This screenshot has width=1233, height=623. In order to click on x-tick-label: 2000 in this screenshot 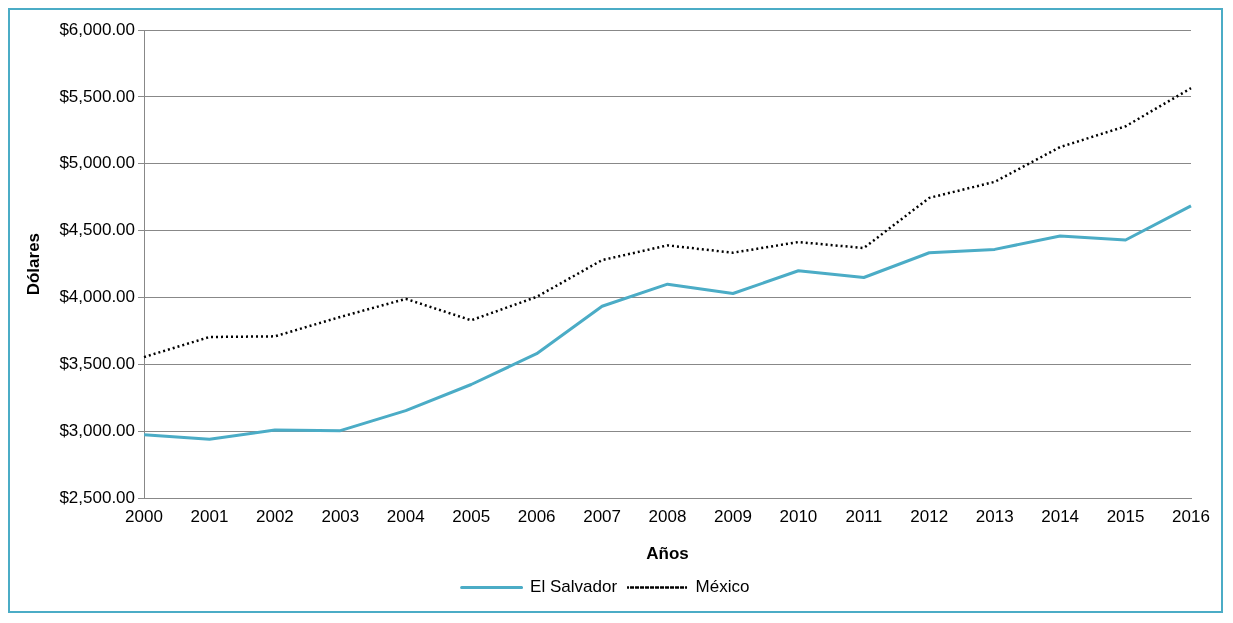, I will do `click(144, 517)`.